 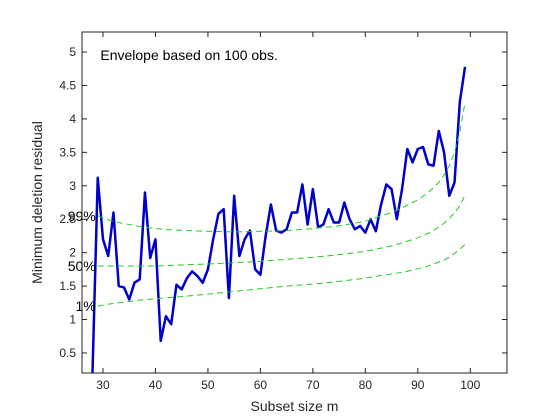 I want to click on x-tick-label: 70, so click(x=313, y=385).